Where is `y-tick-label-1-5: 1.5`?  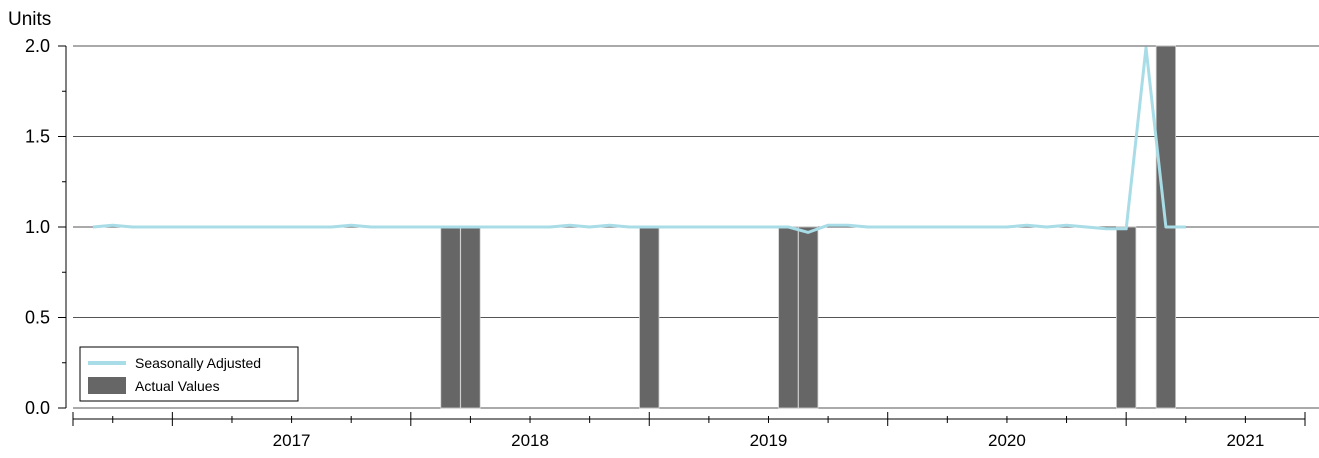
y-tick-label-1-5: 1.5 is located at coordinates (37, 137).